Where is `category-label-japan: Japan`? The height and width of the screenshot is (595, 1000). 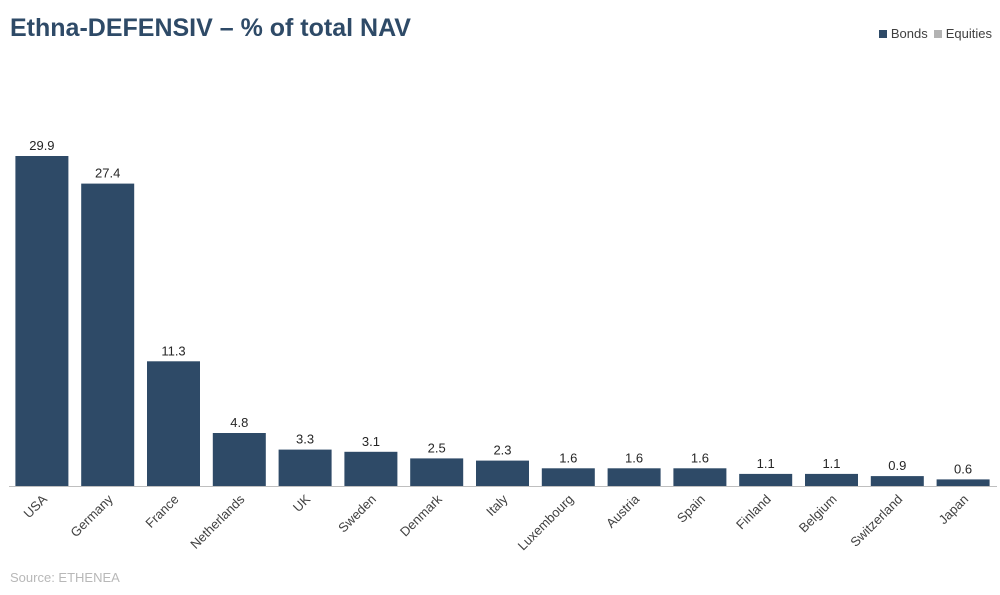
category-label-japan: Japan is located at coordinates (954, 510).